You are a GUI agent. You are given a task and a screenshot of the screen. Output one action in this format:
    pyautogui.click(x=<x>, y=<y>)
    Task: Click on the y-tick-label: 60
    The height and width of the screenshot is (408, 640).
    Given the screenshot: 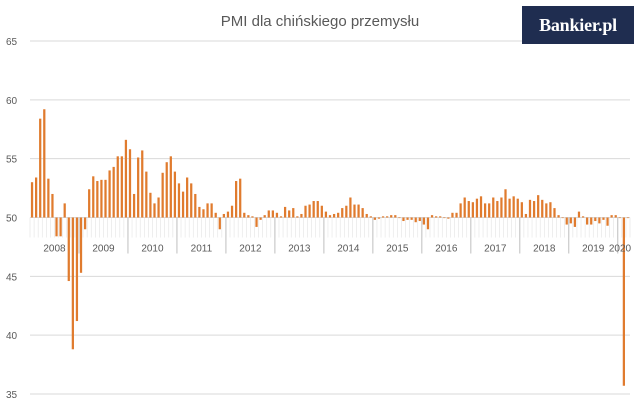 What is the action you would take?
    pyautogui.click(x=12, y=101)
    